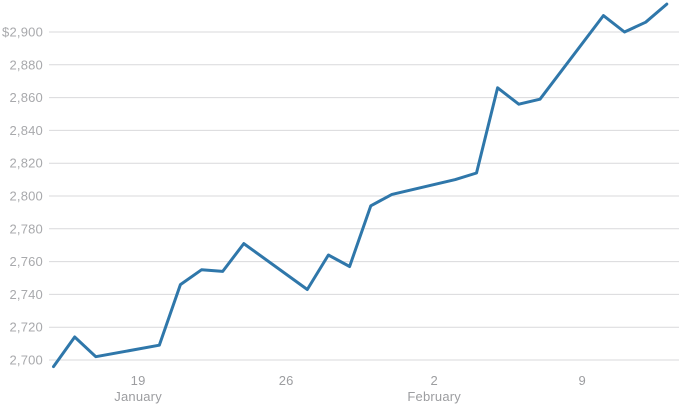  What do you see at coordinates (138, 396) in the screenshot?
I see `x-axis-month-label: January` at bounding box center [138, 396].